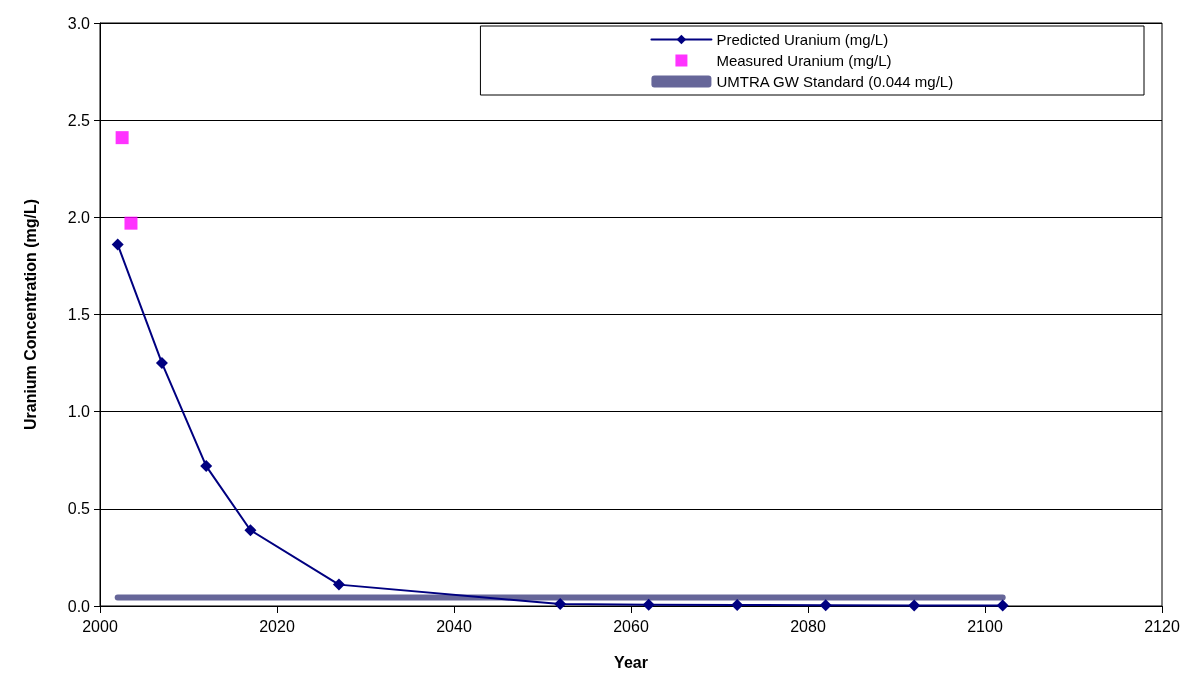 The image size is (1191, 693). What do you see at coordinates (808, 626) in the screenshot?
I see `x-tick-label: 2080` at bounding box center [808, 626].